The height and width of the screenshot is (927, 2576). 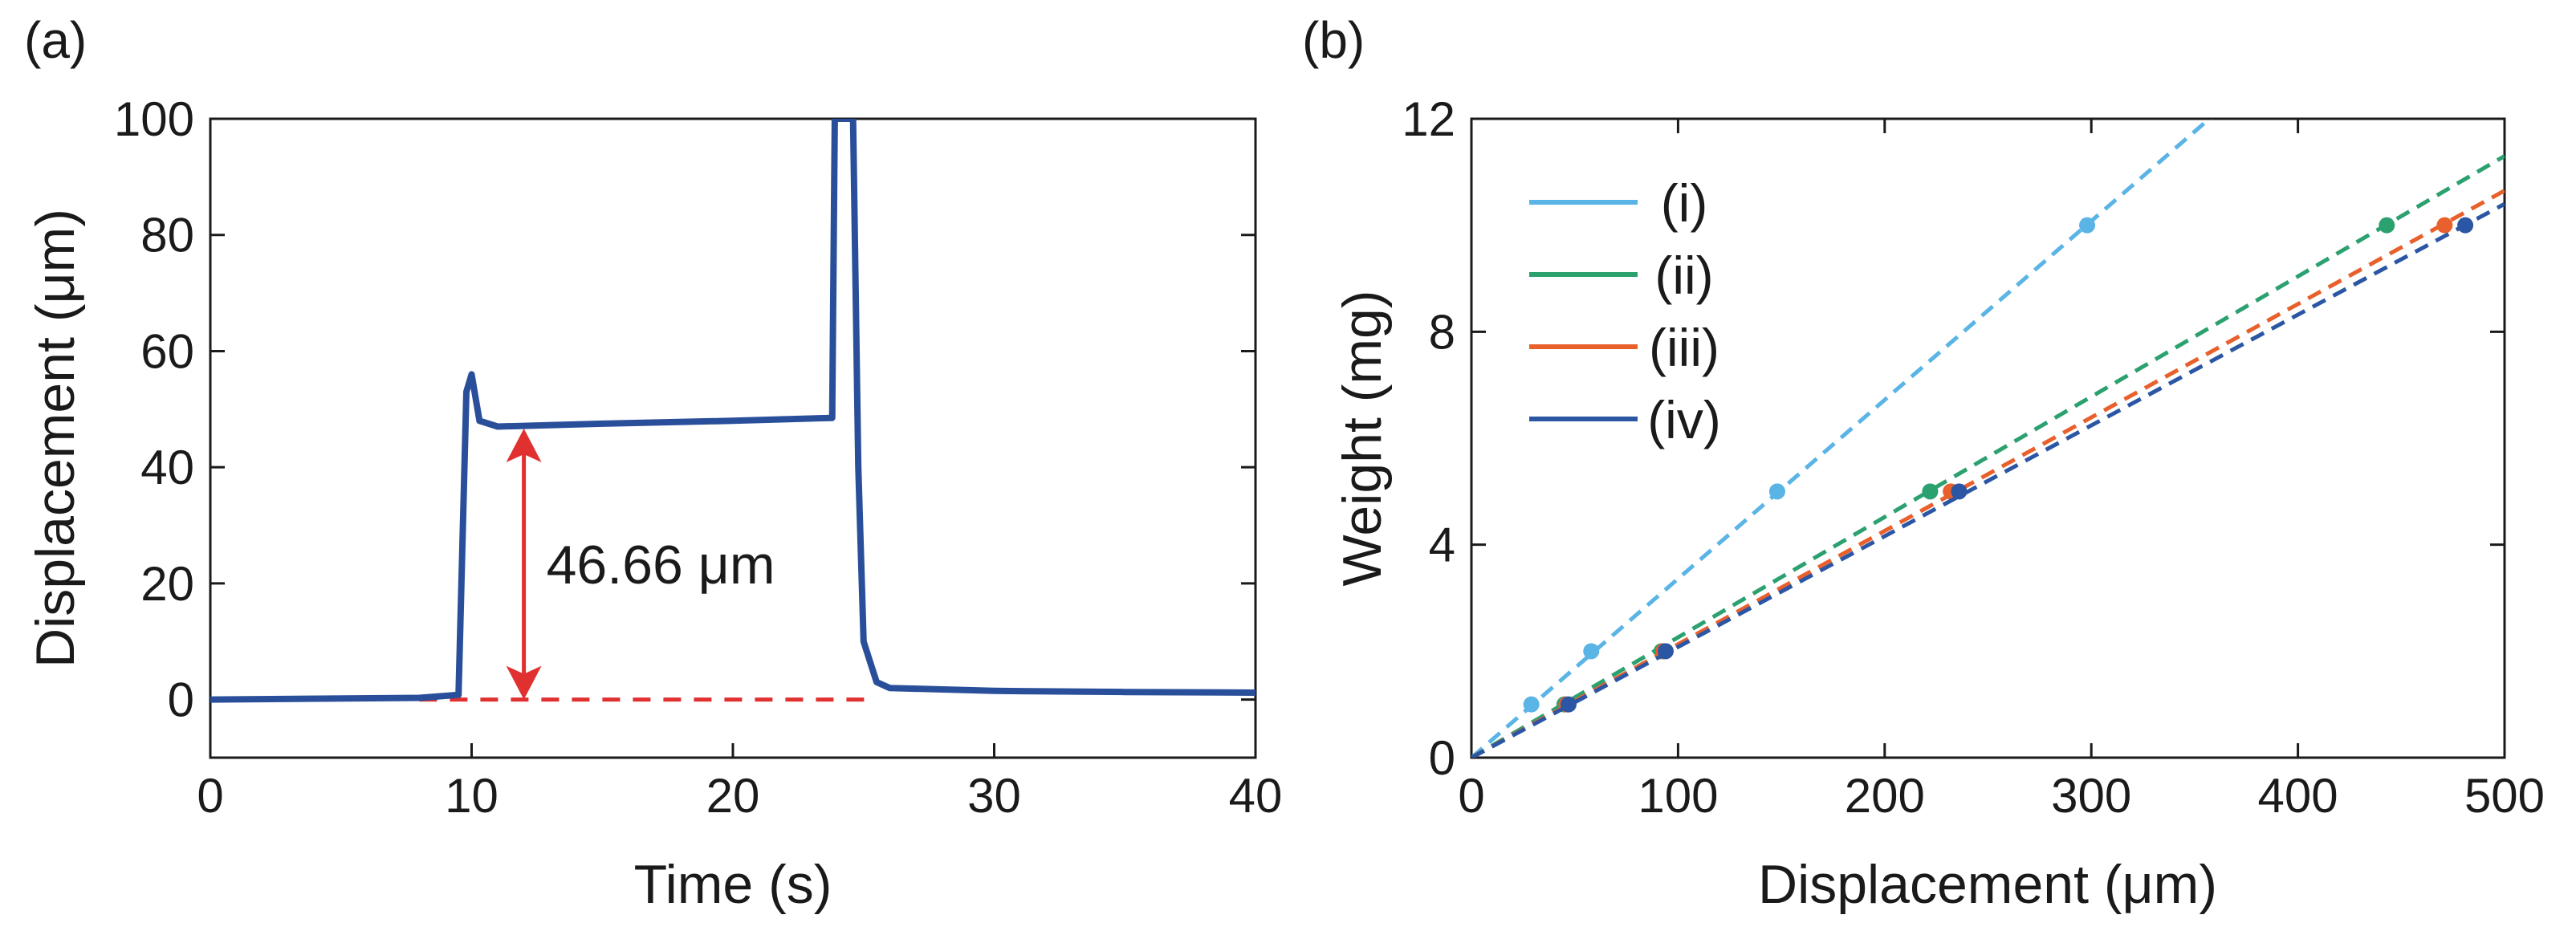 I want to click on panel-b-x-tick-label: 300, so click(x=2091, y=796).